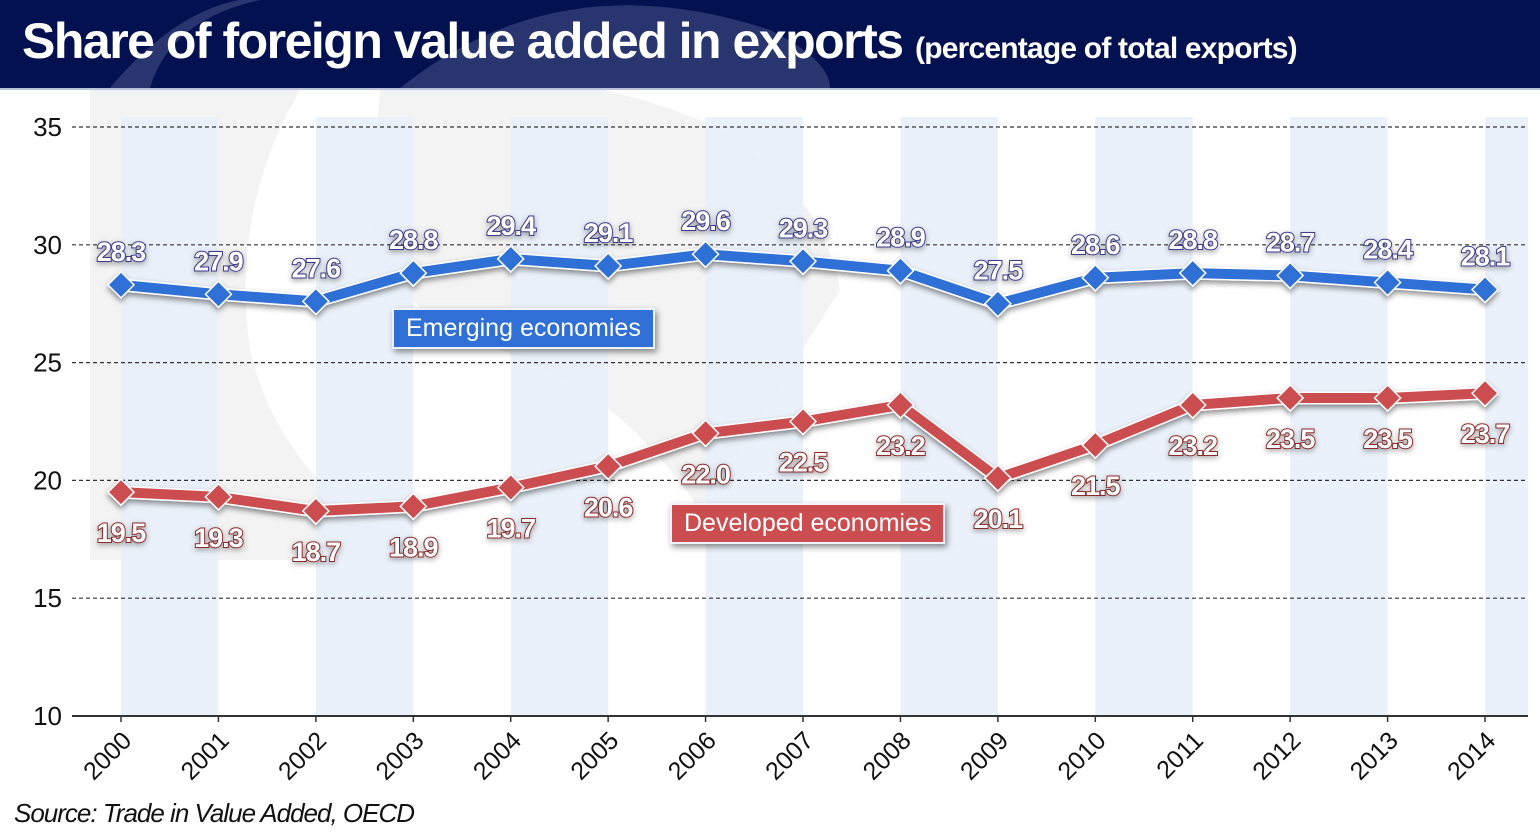 This screenshot has width=1540, height=840. I want to click on data-label: 28.9, so click(901, 238).